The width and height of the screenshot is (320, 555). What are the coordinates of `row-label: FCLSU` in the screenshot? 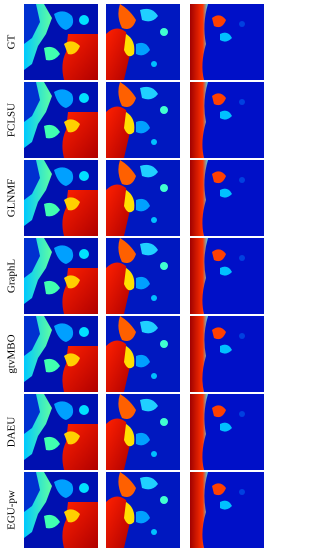 It's located at (12, 120).